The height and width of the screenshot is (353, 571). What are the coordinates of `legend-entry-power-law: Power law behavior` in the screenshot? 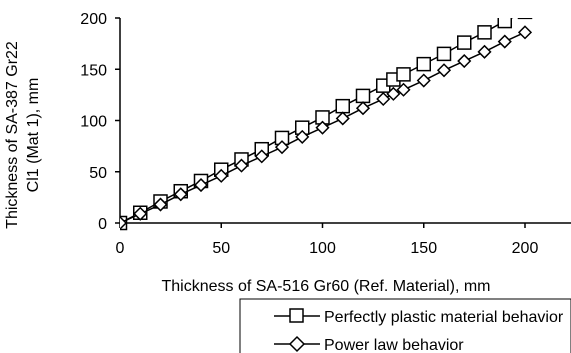 It's located at (369, 344).